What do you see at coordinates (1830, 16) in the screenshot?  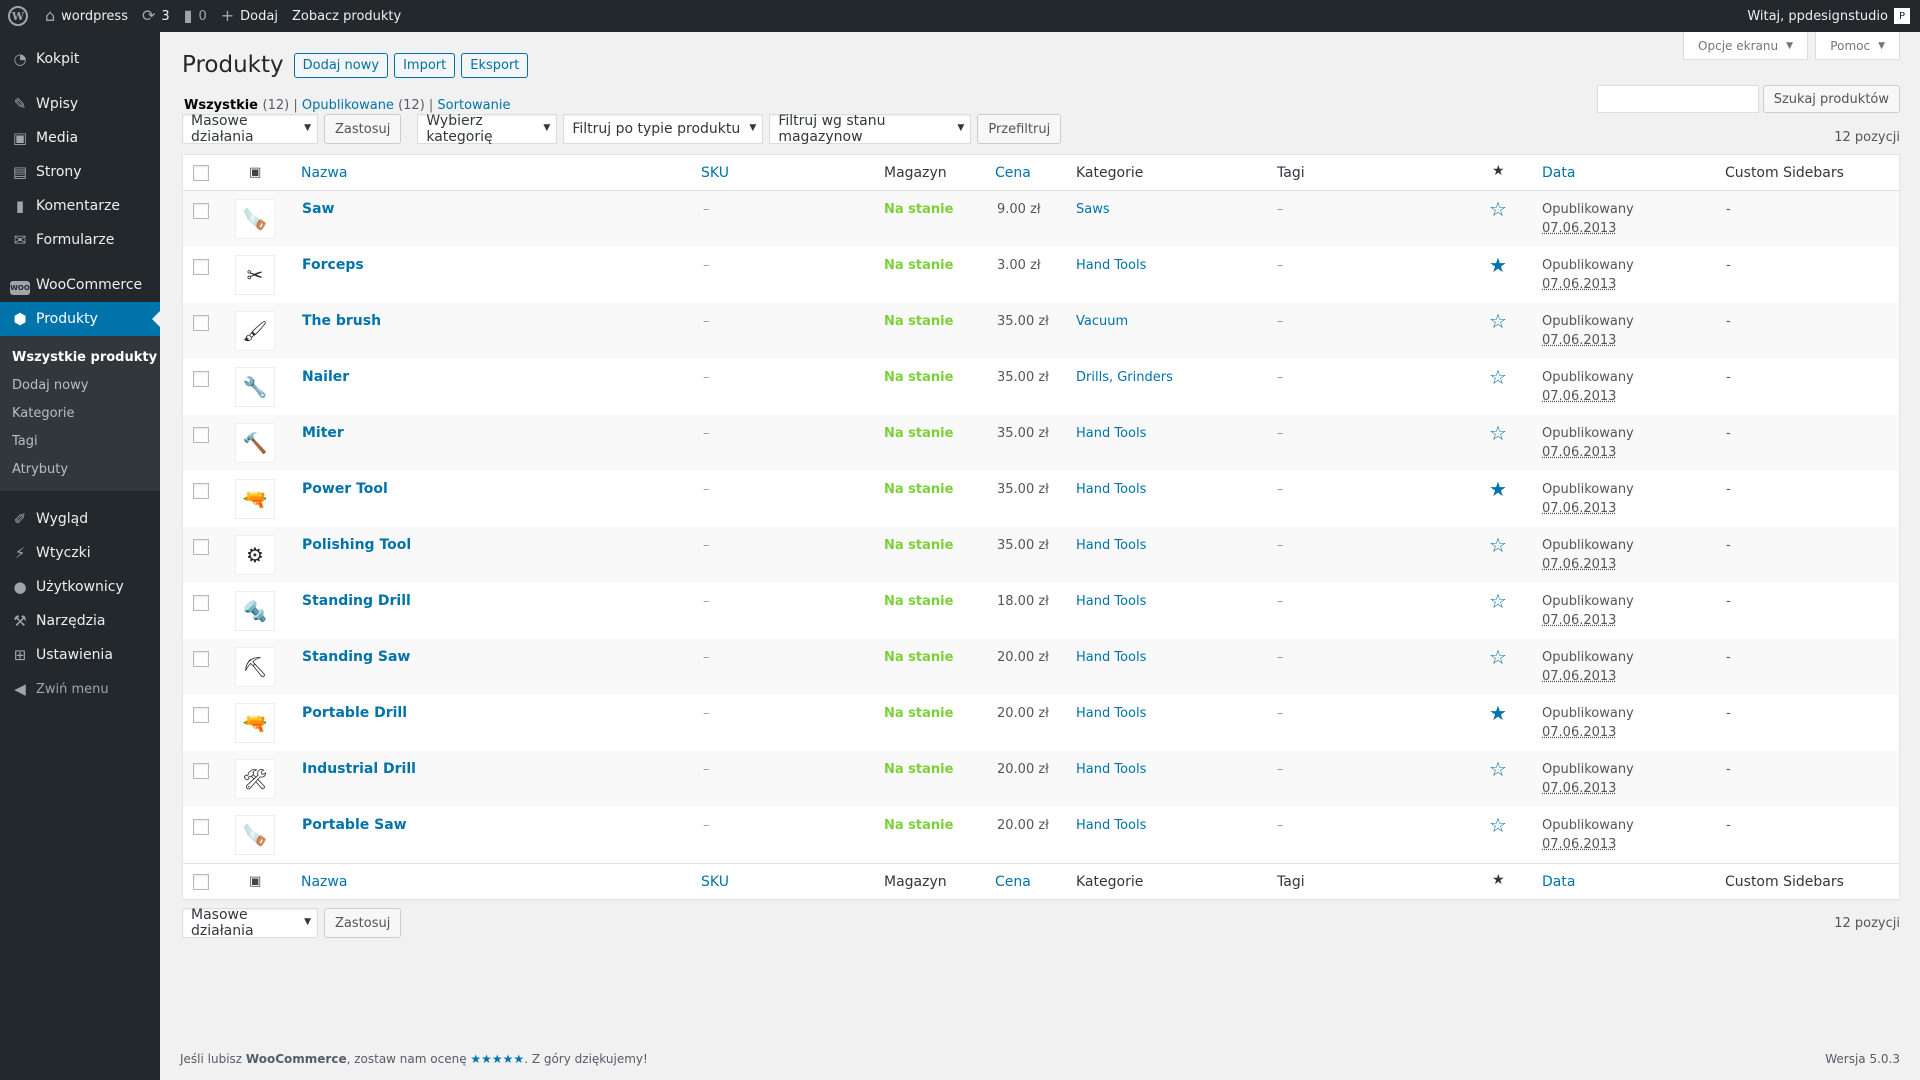 I see `my-account-link: Witaj, ppdesignstudio P` at bounding box center [1830, 16].